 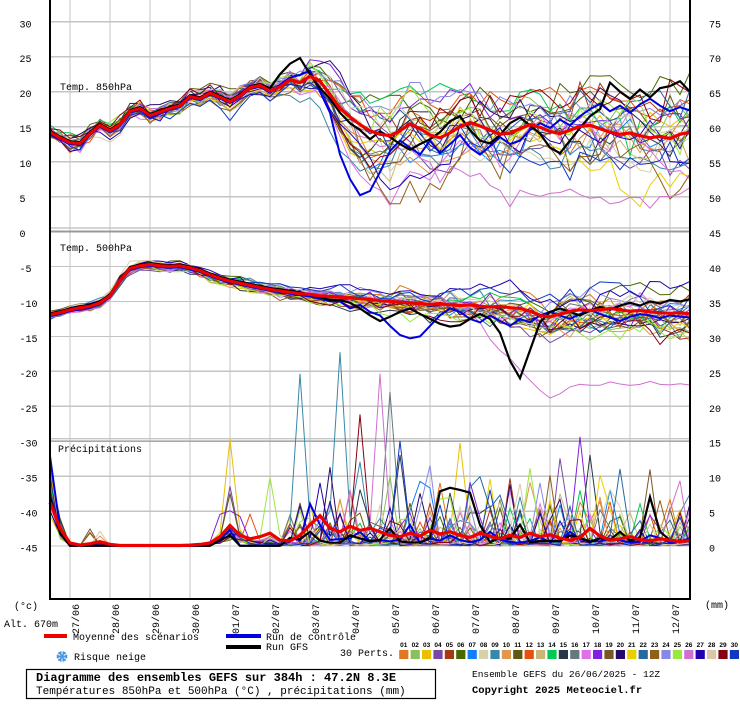 I want to click on svg-text: 02, so click(x=416, y=645).